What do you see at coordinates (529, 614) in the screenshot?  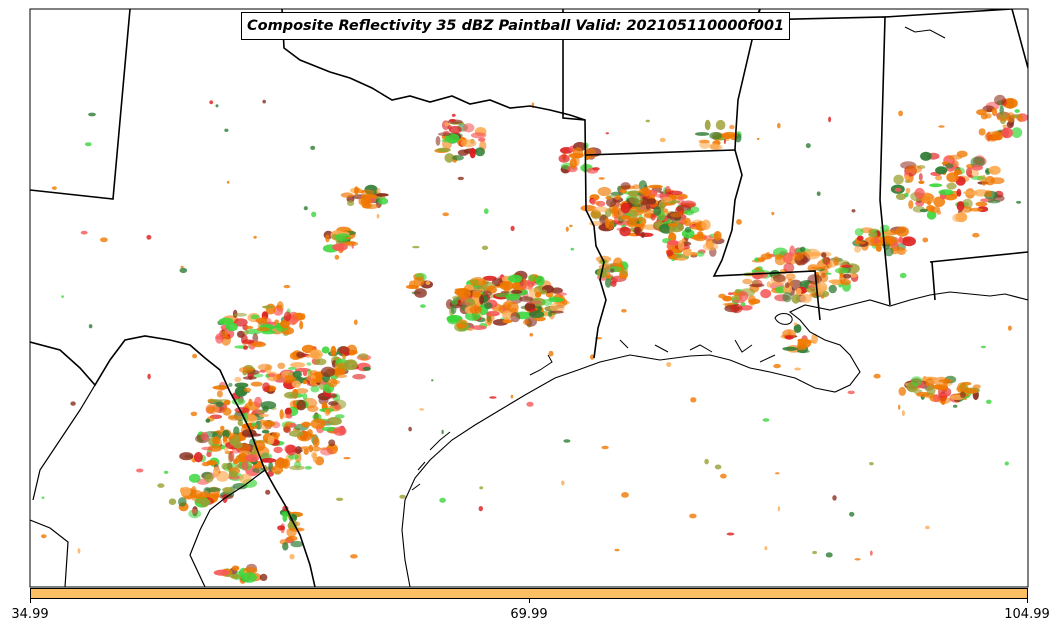 I see `colorbar-tick-label-mid: 69.99` at bounding box center [529, 614].